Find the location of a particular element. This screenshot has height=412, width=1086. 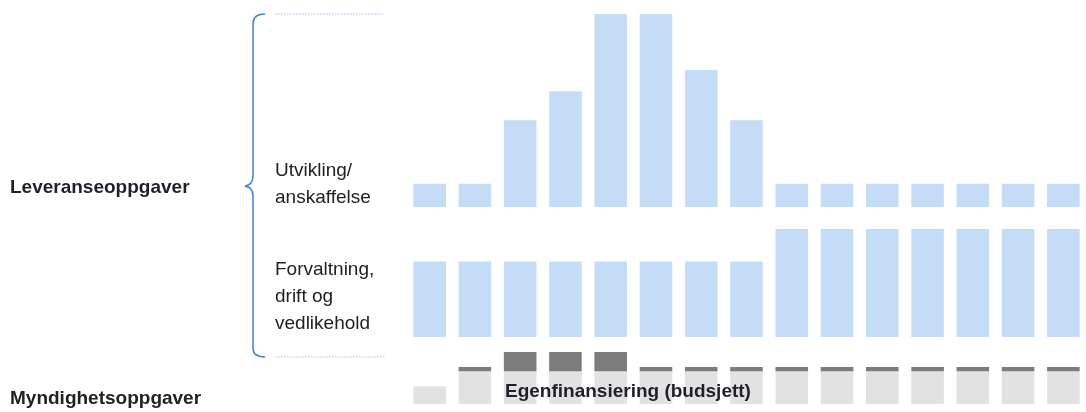

text: Leveranseoppgaver is located at coordinates (100, 186).